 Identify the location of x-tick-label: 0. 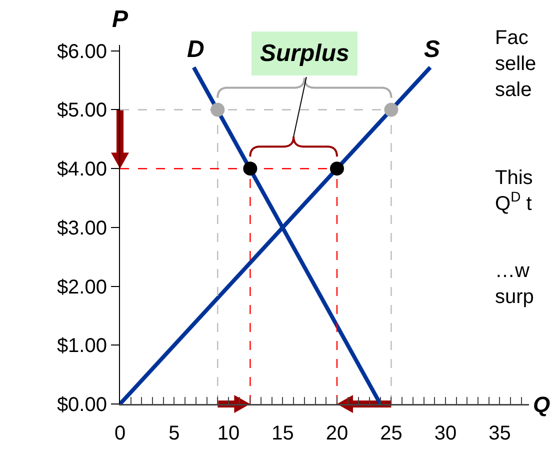
(120, 433).